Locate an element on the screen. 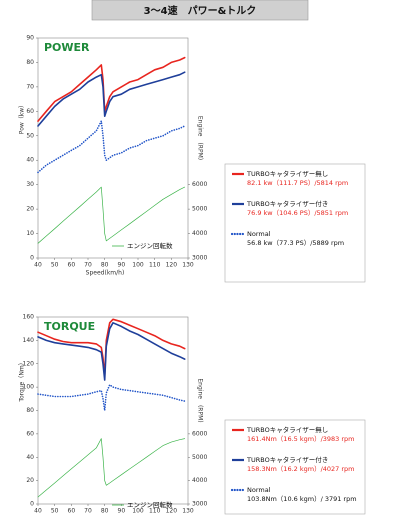 This screenshot has width=400, height=516. y-tick-label: 70 is located at coordinates (30, 86).